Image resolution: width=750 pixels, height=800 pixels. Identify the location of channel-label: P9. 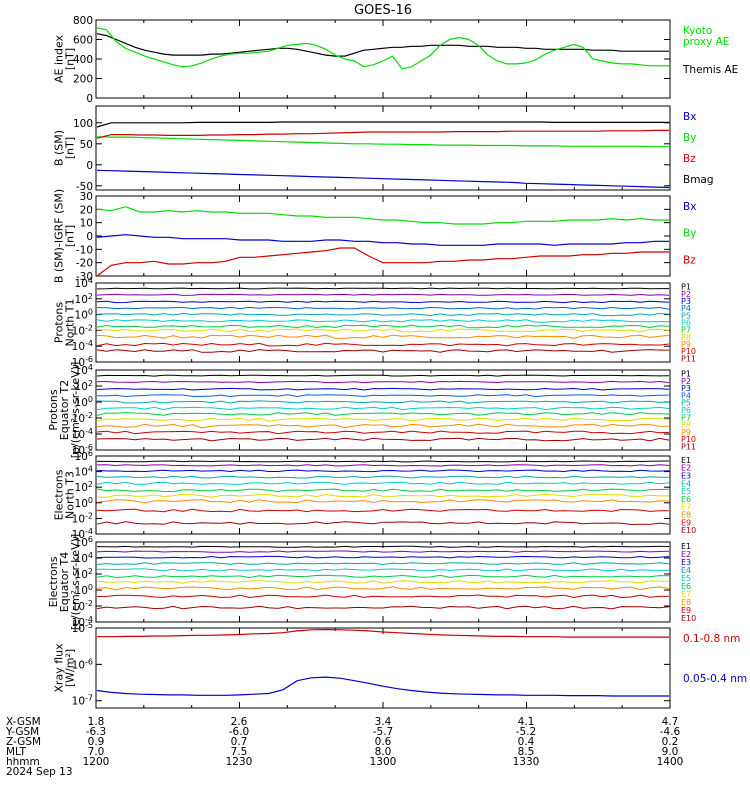
(686, 432).